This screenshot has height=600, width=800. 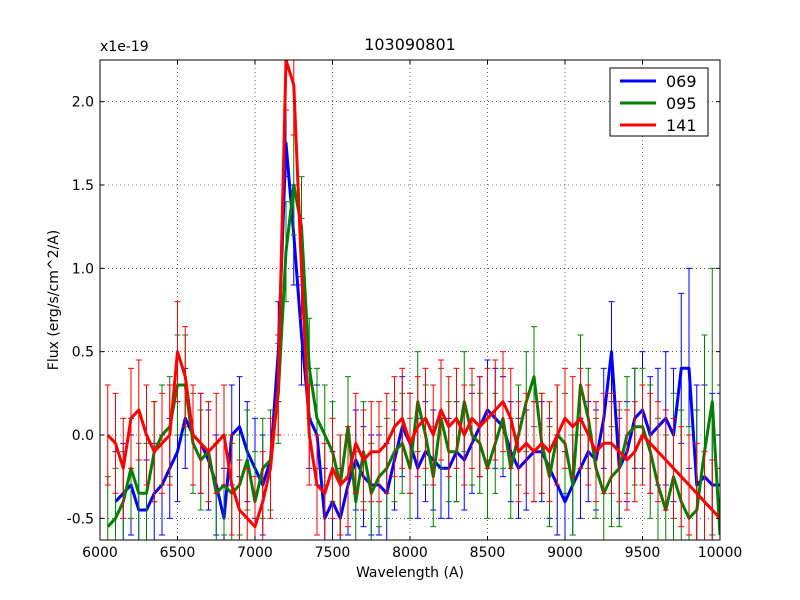 I want to click on x-tick-label: 8000, so click(x=410, y=553).